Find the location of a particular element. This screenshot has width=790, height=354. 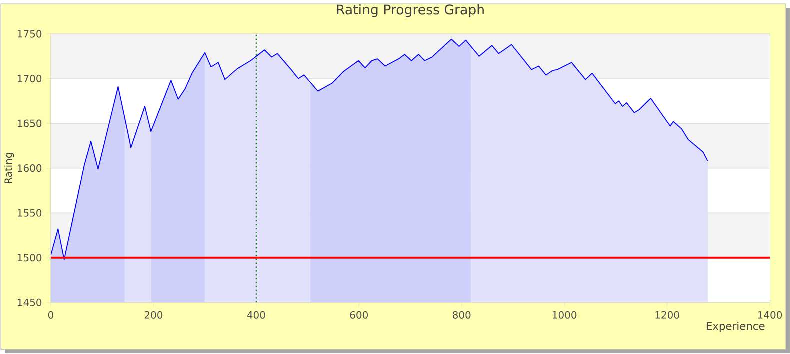

chart-title: Rating Progress Graph is located at coordinates (410, 11).